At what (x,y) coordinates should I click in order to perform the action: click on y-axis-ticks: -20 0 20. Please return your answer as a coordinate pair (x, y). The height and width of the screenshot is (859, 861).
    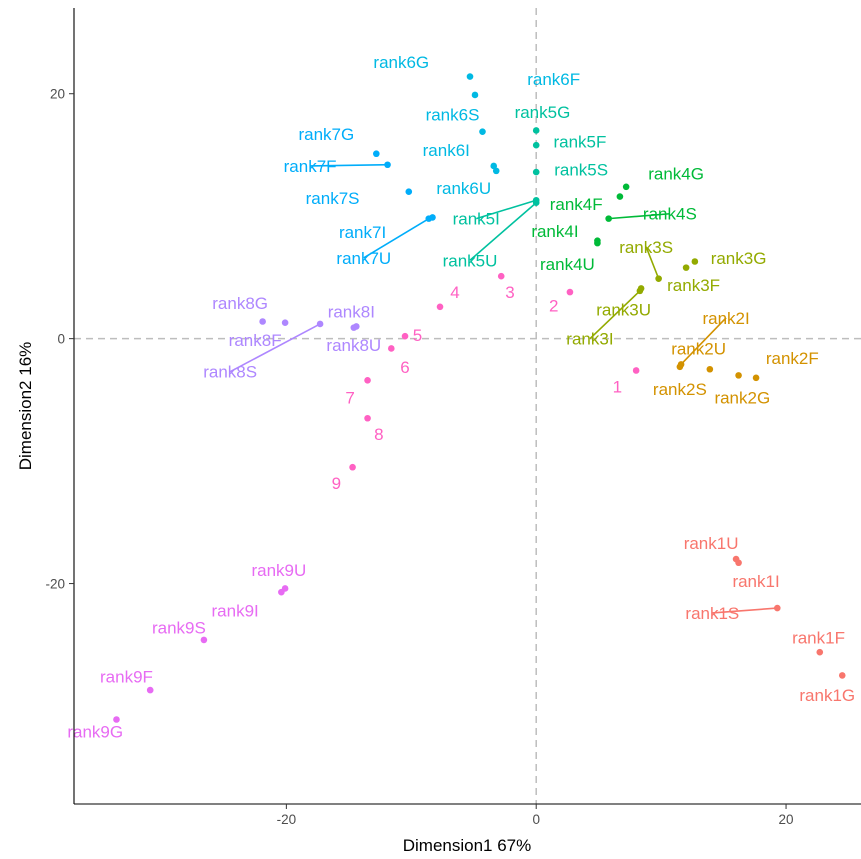
    Looking at the image, I should click on (59, 339).